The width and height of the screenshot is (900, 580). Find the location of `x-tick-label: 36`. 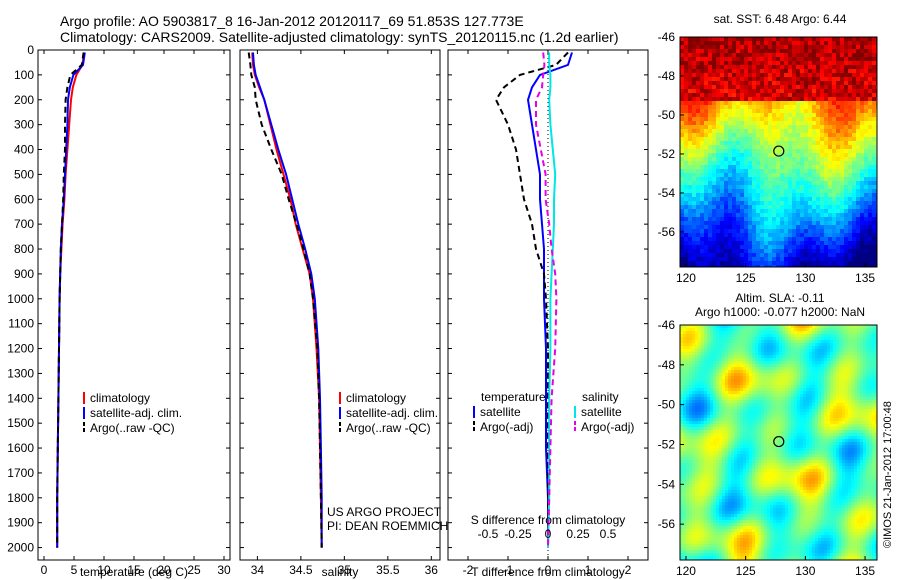

x-tick-label: 36 is located at coordinates (432, 570).